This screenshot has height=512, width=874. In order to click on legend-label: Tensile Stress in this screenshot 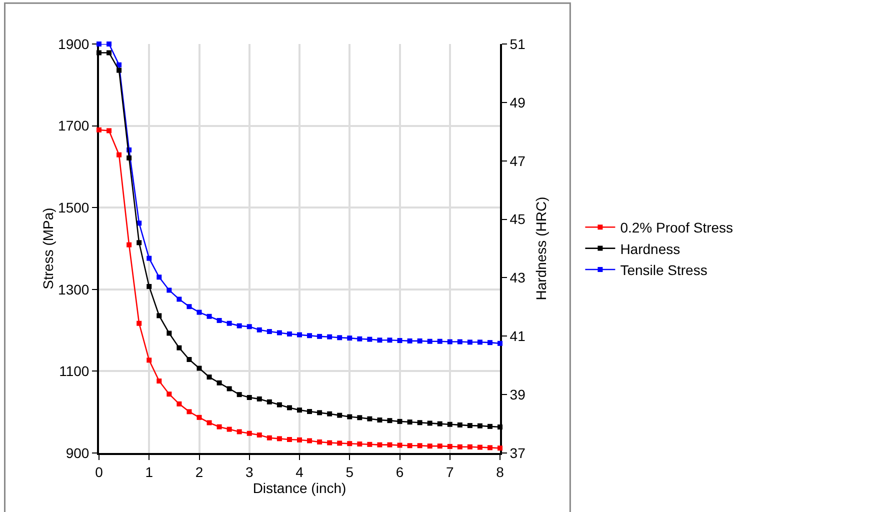, I will do `click(664, 270)`.